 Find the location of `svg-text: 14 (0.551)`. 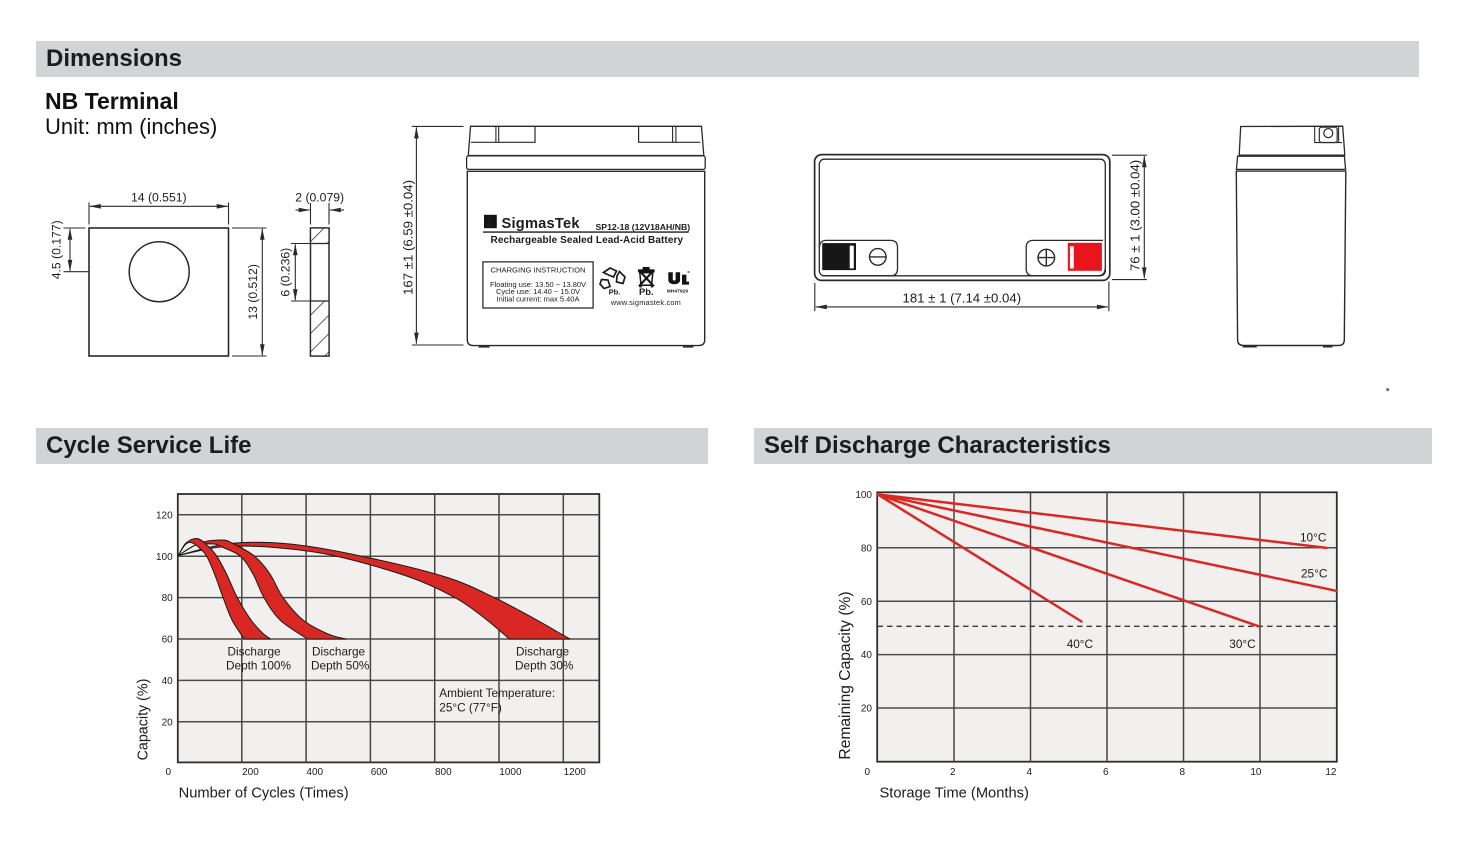

svg-text: 14 (0.551) is located at coordinates (159, 198).